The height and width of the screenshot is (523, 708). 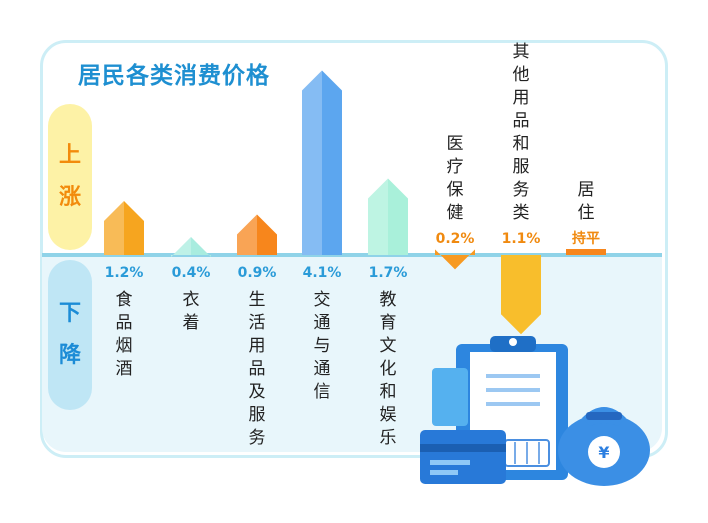 What do you see at coordinates (388, 273) in the screenshot?
I see `value-label-5: 1.7%` at bounding box center [388, 273].